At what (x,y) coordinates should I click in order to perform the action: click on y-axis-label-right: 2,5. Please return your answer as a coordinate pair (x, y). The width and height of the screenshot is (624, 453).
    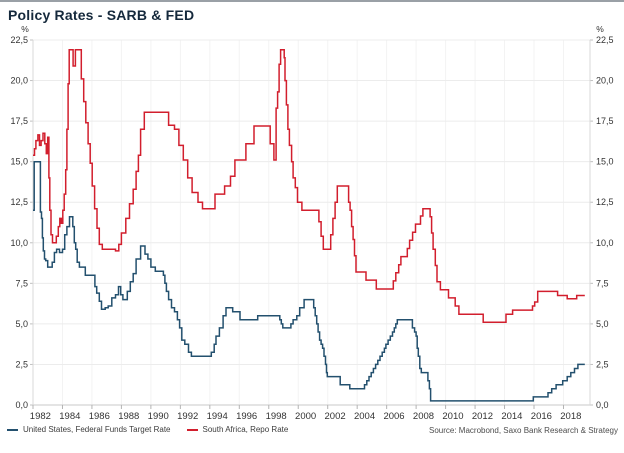
    Looking at the image, I should click on (602, 364).